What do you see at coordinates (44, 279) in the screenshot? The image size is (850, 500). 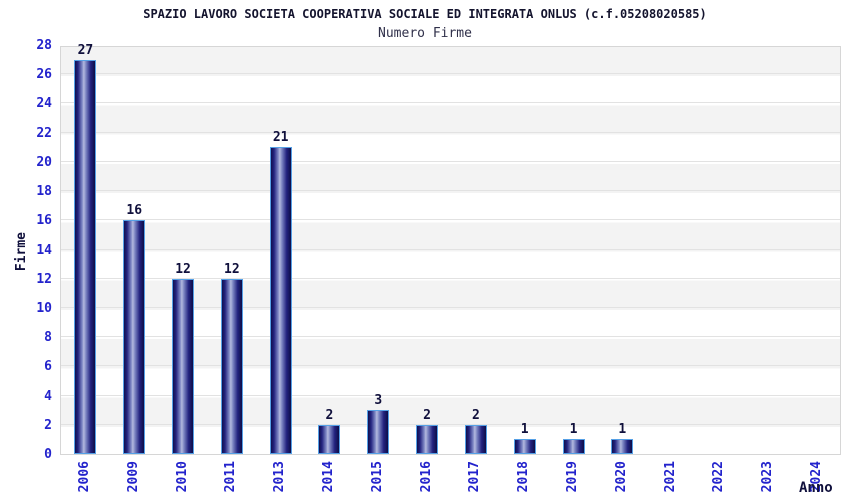 I see `y-tick-label: 12` at bounding box center [44, 279].